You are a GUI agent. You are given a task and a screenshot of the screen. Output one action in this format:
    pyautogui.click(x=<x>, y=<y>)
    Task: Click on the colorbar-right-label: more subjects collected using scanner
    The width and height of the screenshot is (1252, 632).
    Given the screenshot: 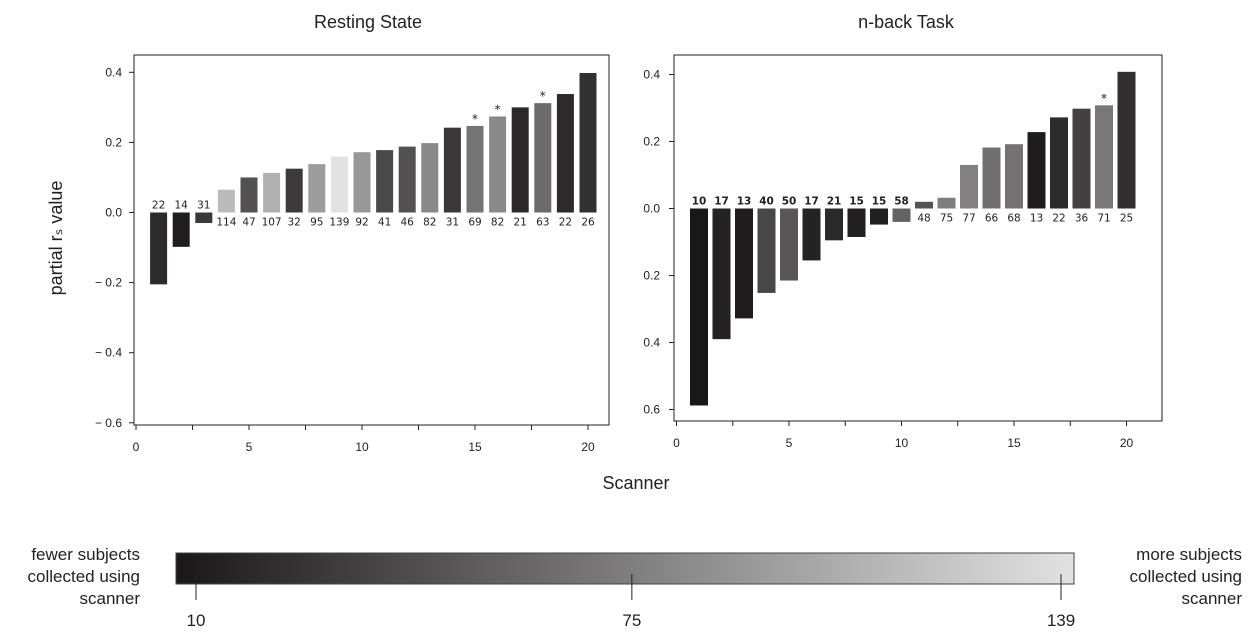 What is the action you would take?
    pyautogui.click(x=1170, y=577)
    